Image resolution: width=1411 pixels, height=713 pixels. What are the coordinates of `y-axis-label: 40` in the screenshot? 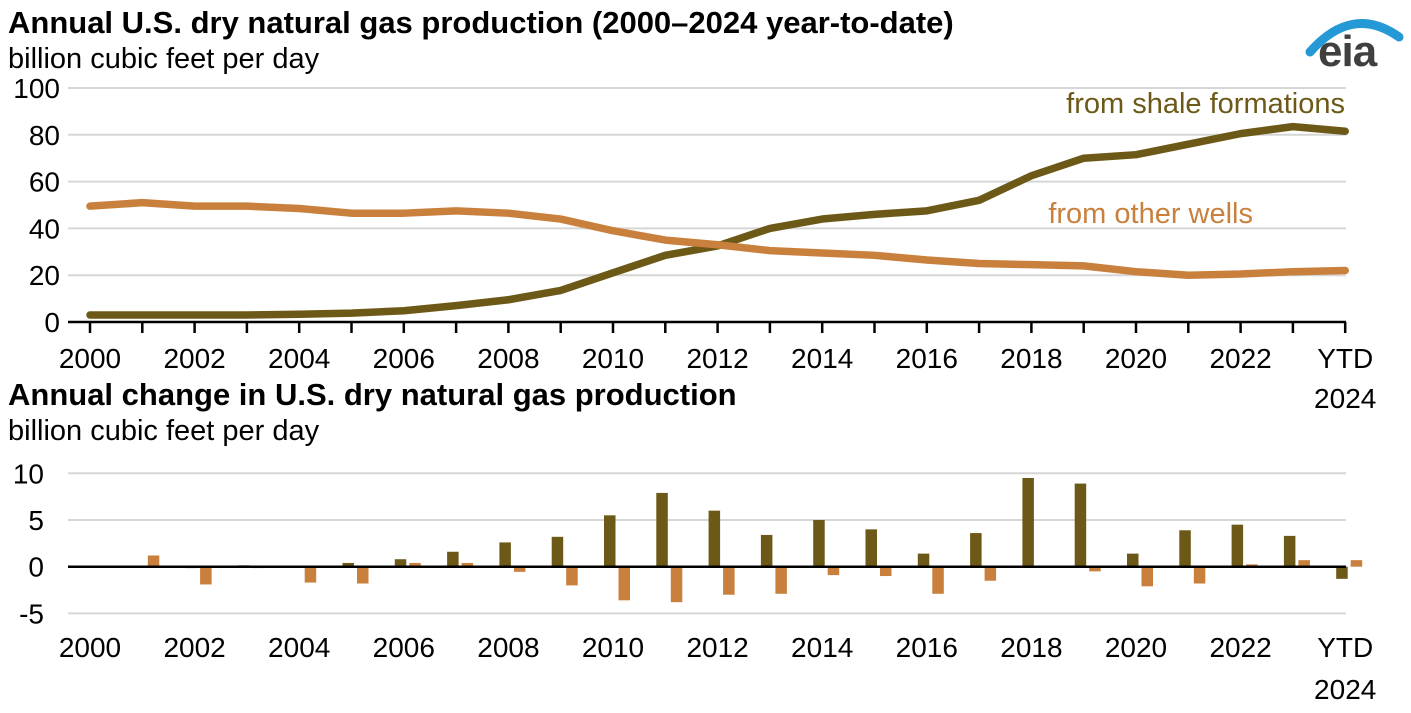 It's located at (44, 228).